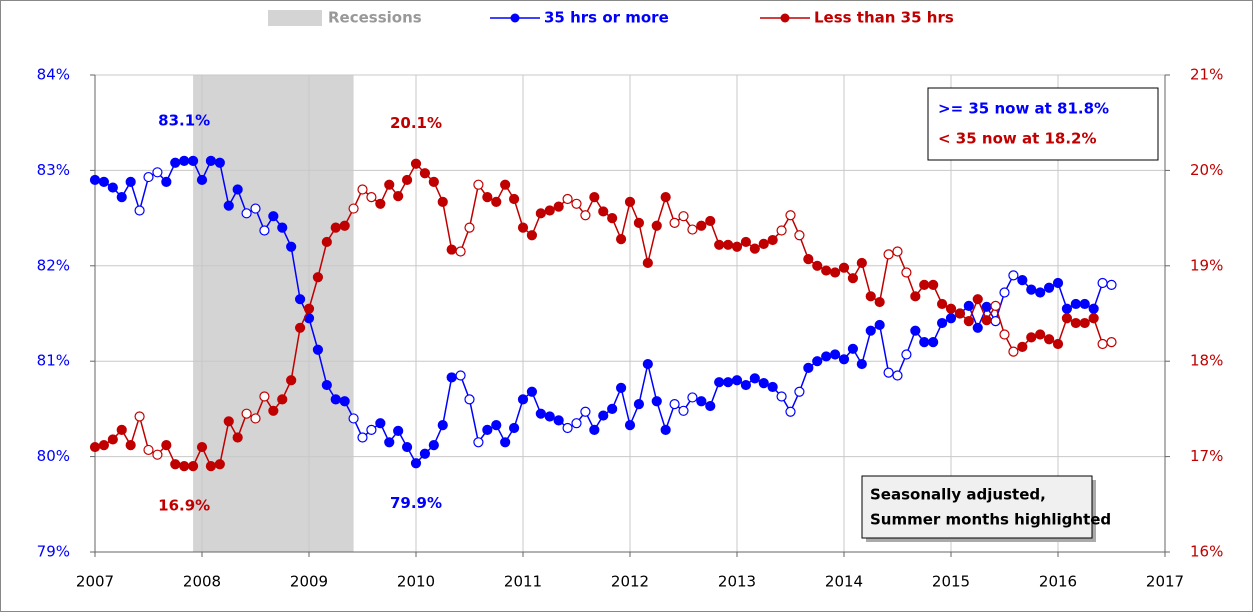  I want to click on info-box, so click(1043, 124).